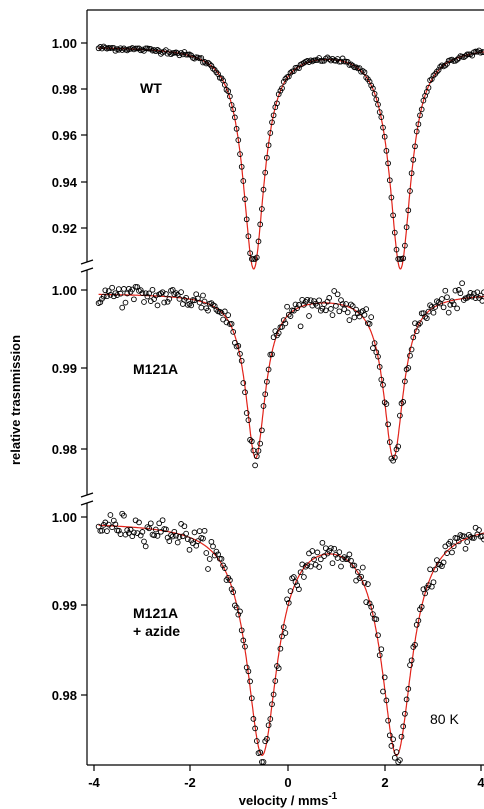  What do you see at coordinates (480, 782) in the screenshot?
I see `x-tick-label: 4` at bounding box center [480, 782].